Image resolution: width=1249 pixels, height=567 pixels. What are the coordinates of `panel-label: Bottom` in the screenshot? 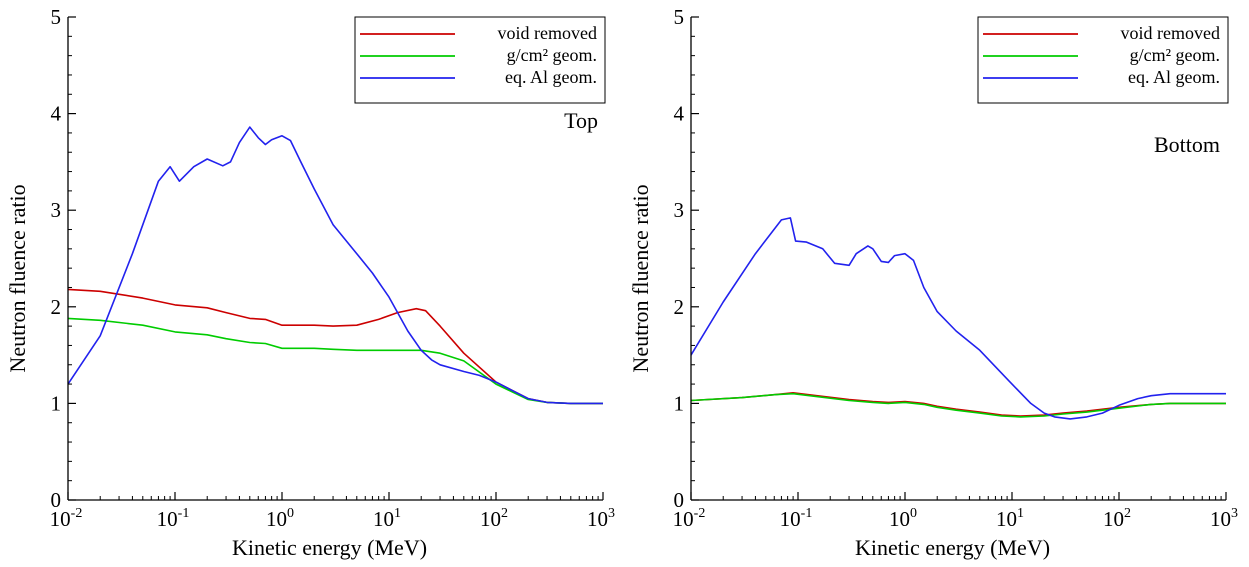 It's located at (1187, 144).